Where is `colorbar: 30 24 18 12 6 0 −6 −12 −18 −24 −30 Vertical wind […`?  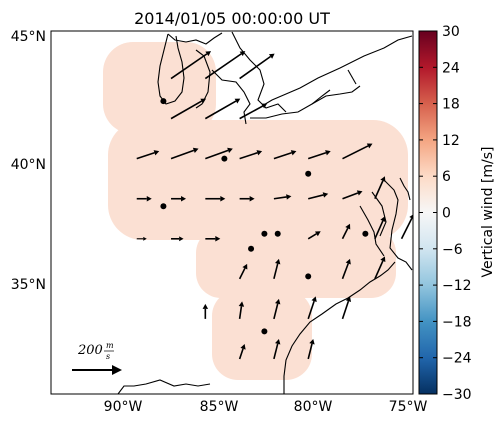
colorbar: 30 24 18 12 6 0 −6 −12 −18 −24 −30 Vertical wind [… is located at coordinates (457, 213).